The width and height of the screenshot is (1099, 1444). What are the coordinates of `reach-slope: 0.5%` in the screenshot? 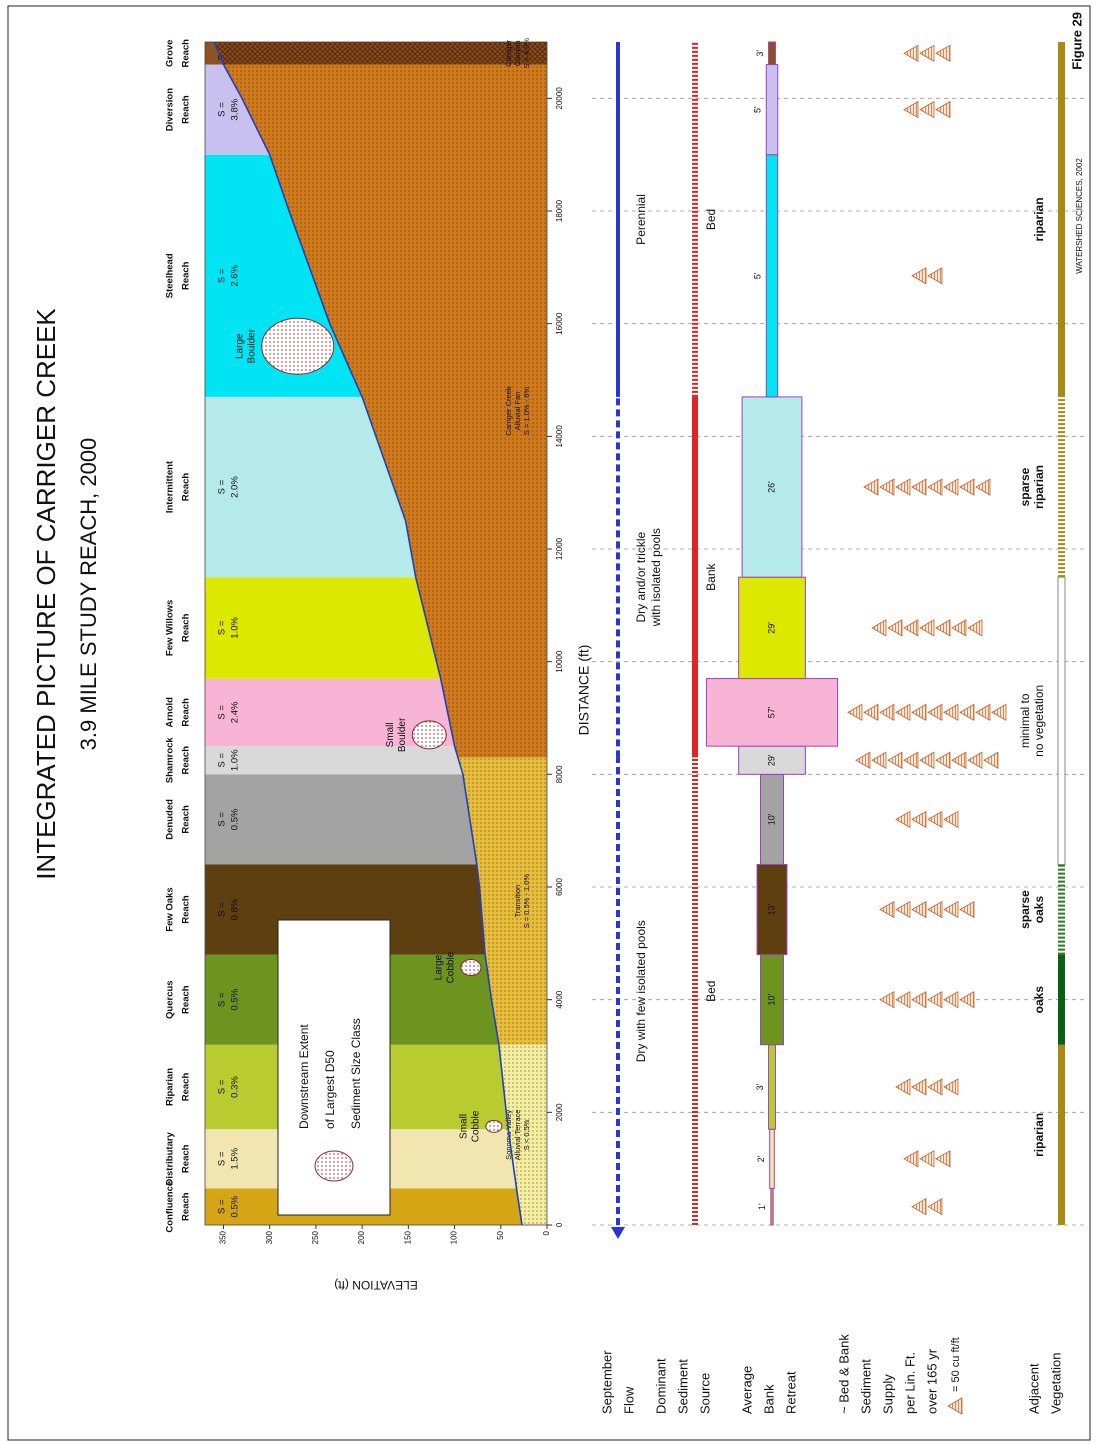 It's located at (235, 1206).